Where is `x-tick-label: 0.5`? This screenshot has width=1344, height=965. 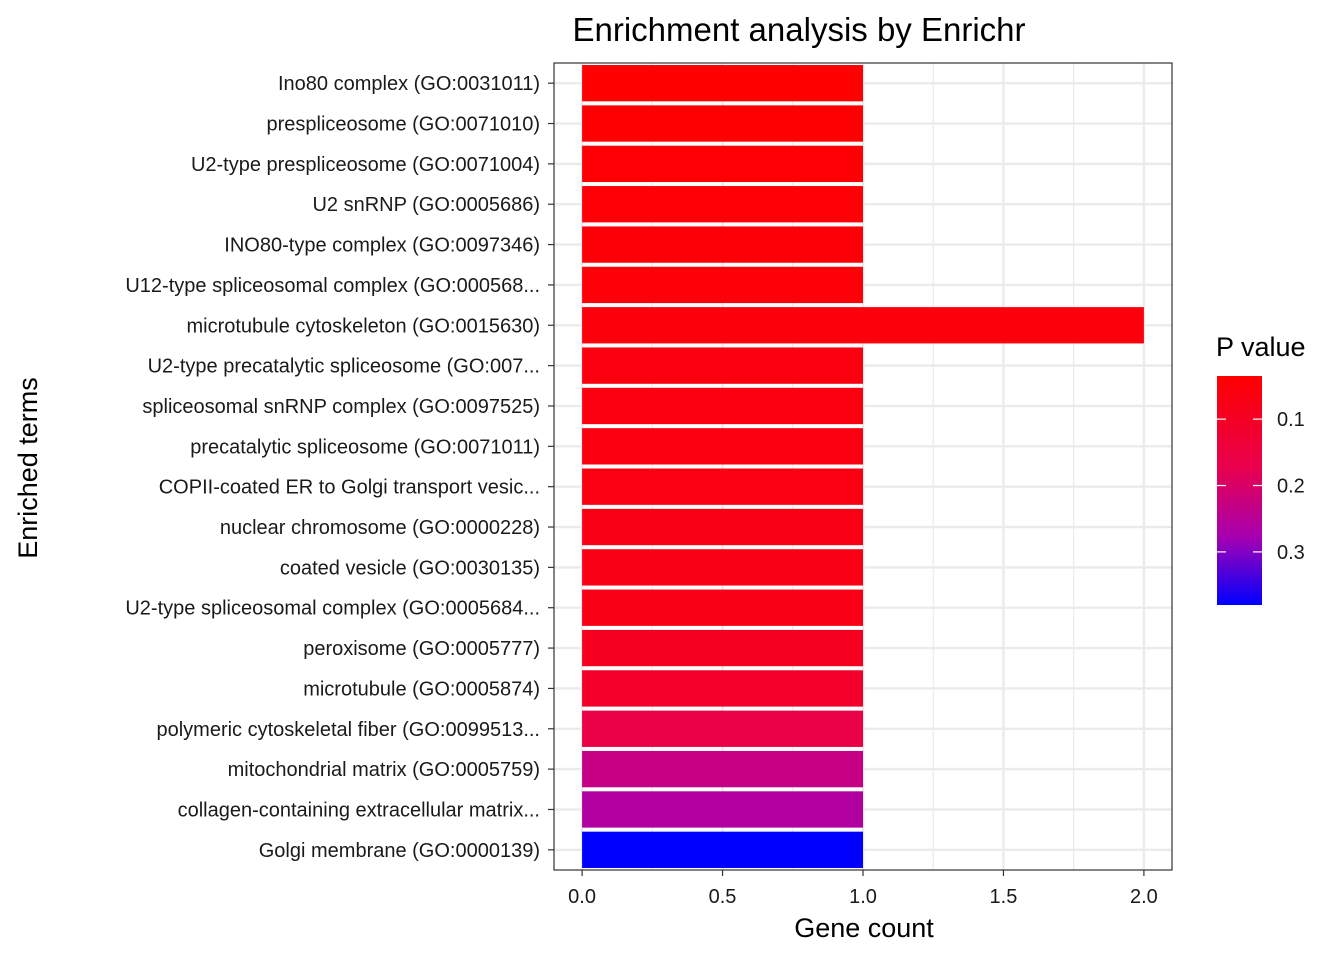 x-tick-label: 0.5 is located at coordinates (723, 897).